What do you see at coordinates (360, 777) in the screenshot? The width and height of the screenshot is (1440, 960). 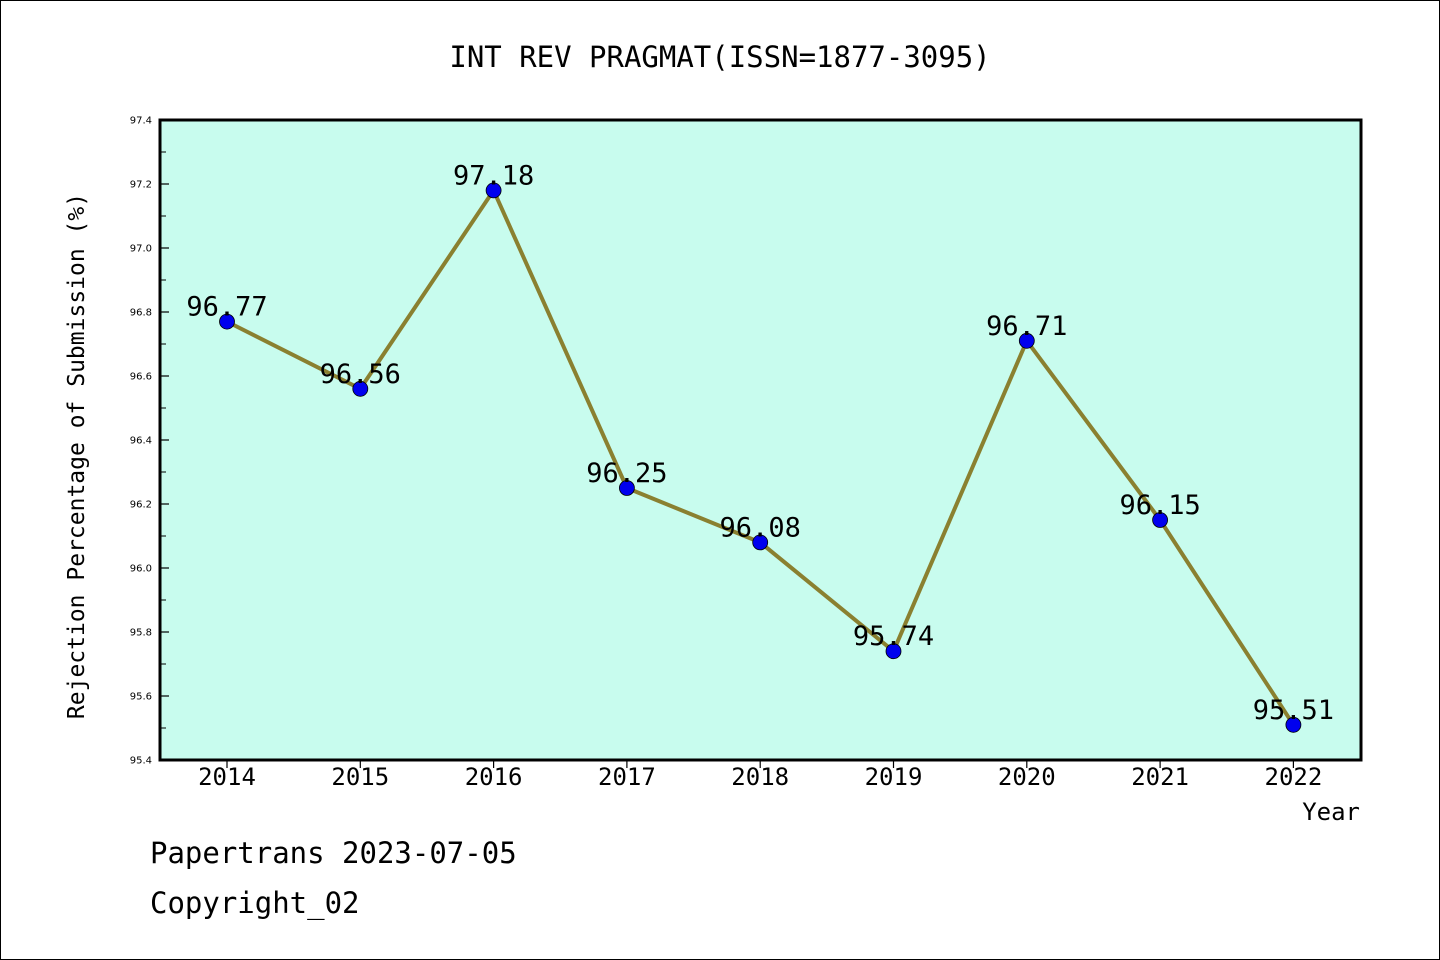 I see `x-tick-label: 2015` at bounding box center [360, 777].